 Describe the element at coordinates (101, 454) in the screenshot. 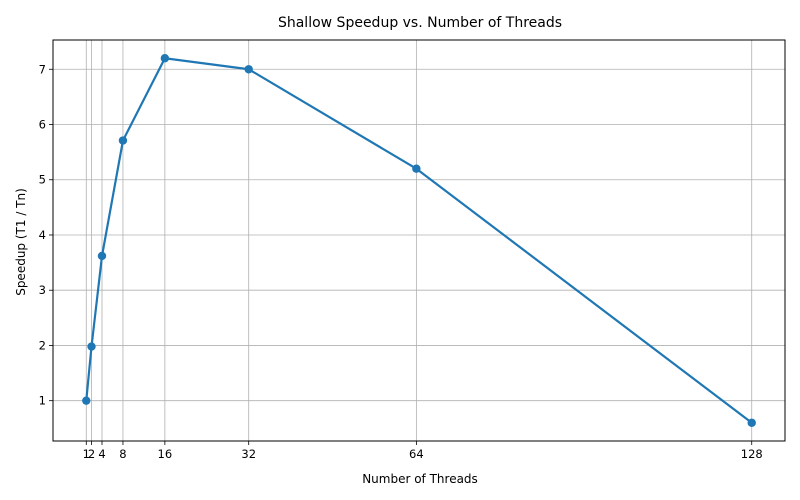

I see `x-tick-label: 4` at that location.